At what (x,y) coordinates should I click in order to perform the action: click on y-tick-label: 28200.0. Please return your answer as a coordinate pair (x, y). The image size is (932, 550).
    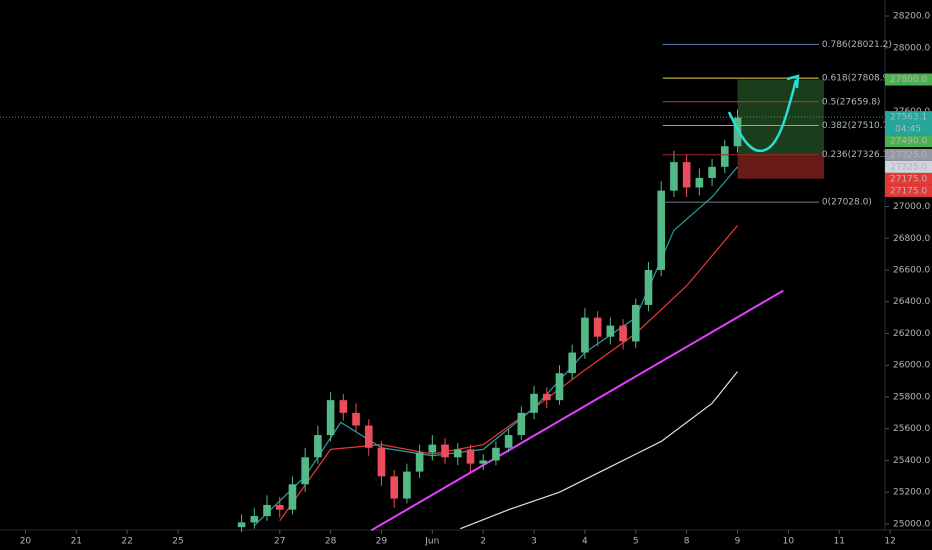
    Looking at the image, I should click on (911, 17).